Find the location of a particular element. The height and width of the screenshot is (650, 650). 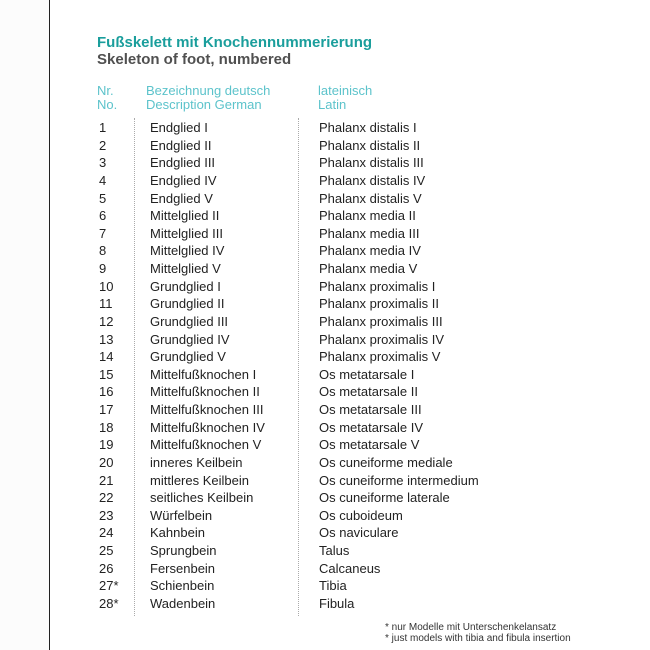

dotted-separator is located at coordinates (298, 367).